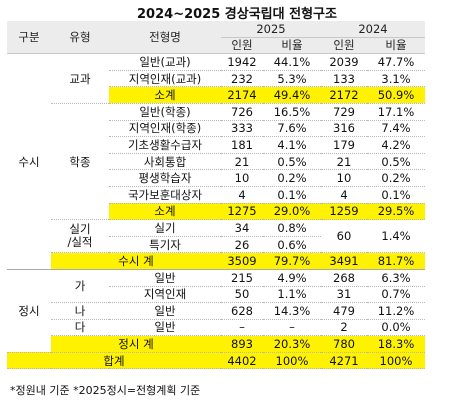 This screenshot has height=408, width=474. What do you see at coordinates (242, 195) in the screenshot?
I see `cell-2025-count: 4` at bounding box center [242, 195].